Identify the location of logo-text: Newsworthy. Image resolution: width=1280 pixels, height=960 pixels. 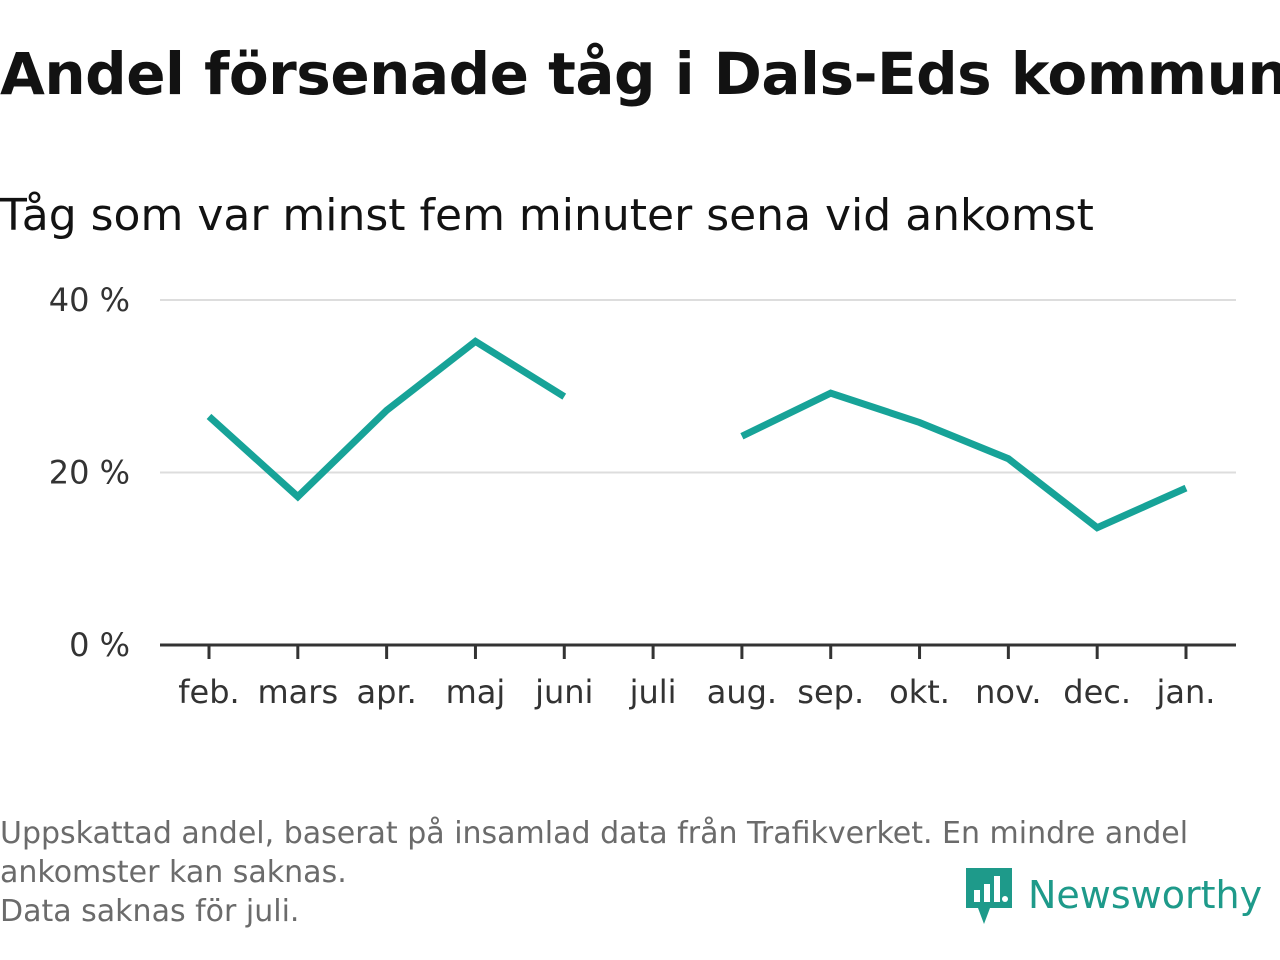
(1145, 895).